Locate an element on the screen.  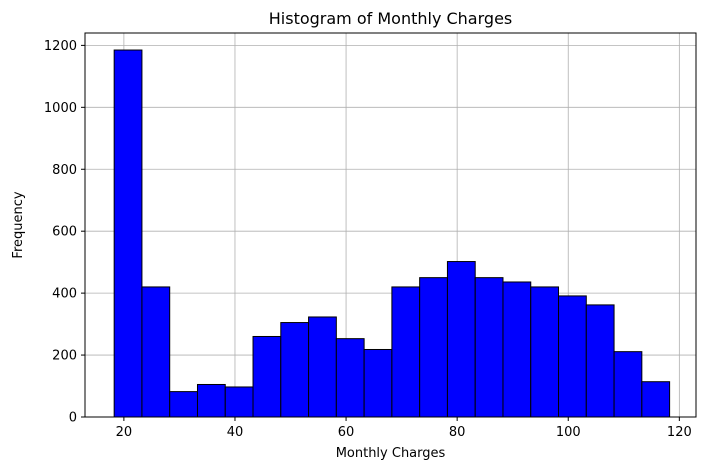
y-tick-label: 800 is located at coordinates (64, 170).